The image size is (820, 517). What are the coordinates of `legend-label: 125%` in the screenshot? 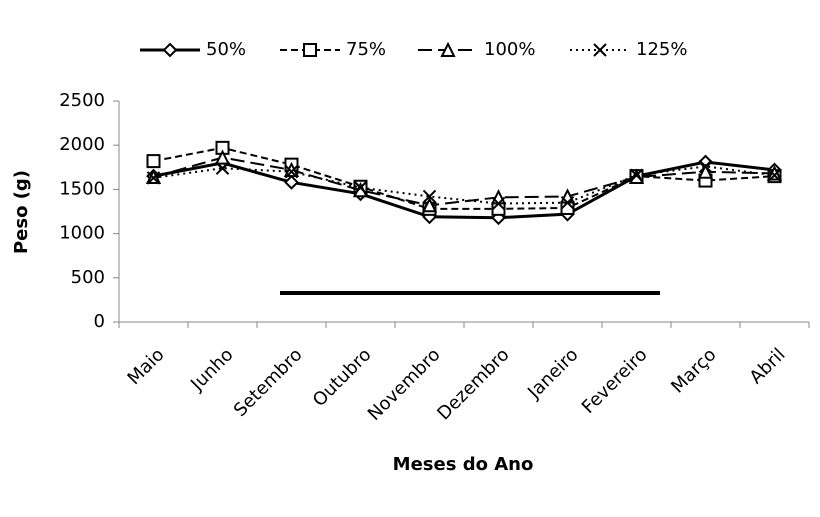 It's located at (661, 49).